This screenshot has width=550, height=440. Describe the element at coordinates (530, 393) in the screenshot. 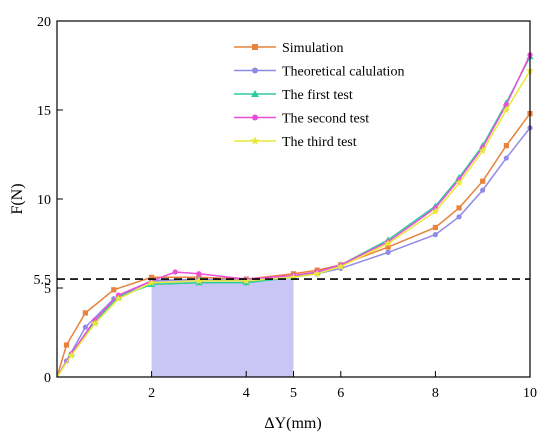

I see `x-tick-label: 10` at that location.